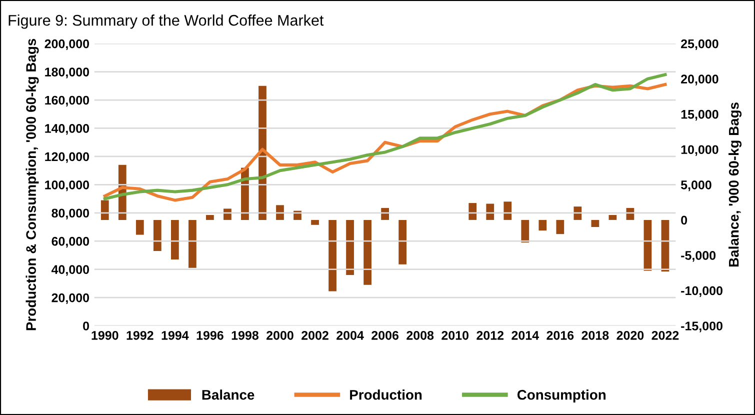 Image resolution: width=755 pixels, height=415 pixels. I want to click on x-tick-label: 2020, so click(630, 335).